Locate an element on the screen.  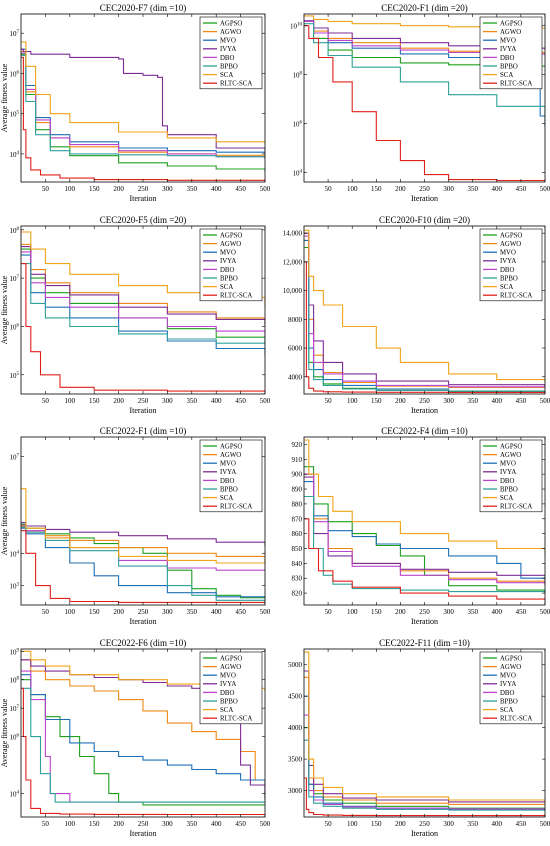
y-tick-label: 10,000 is located at coordinates (293, 291).